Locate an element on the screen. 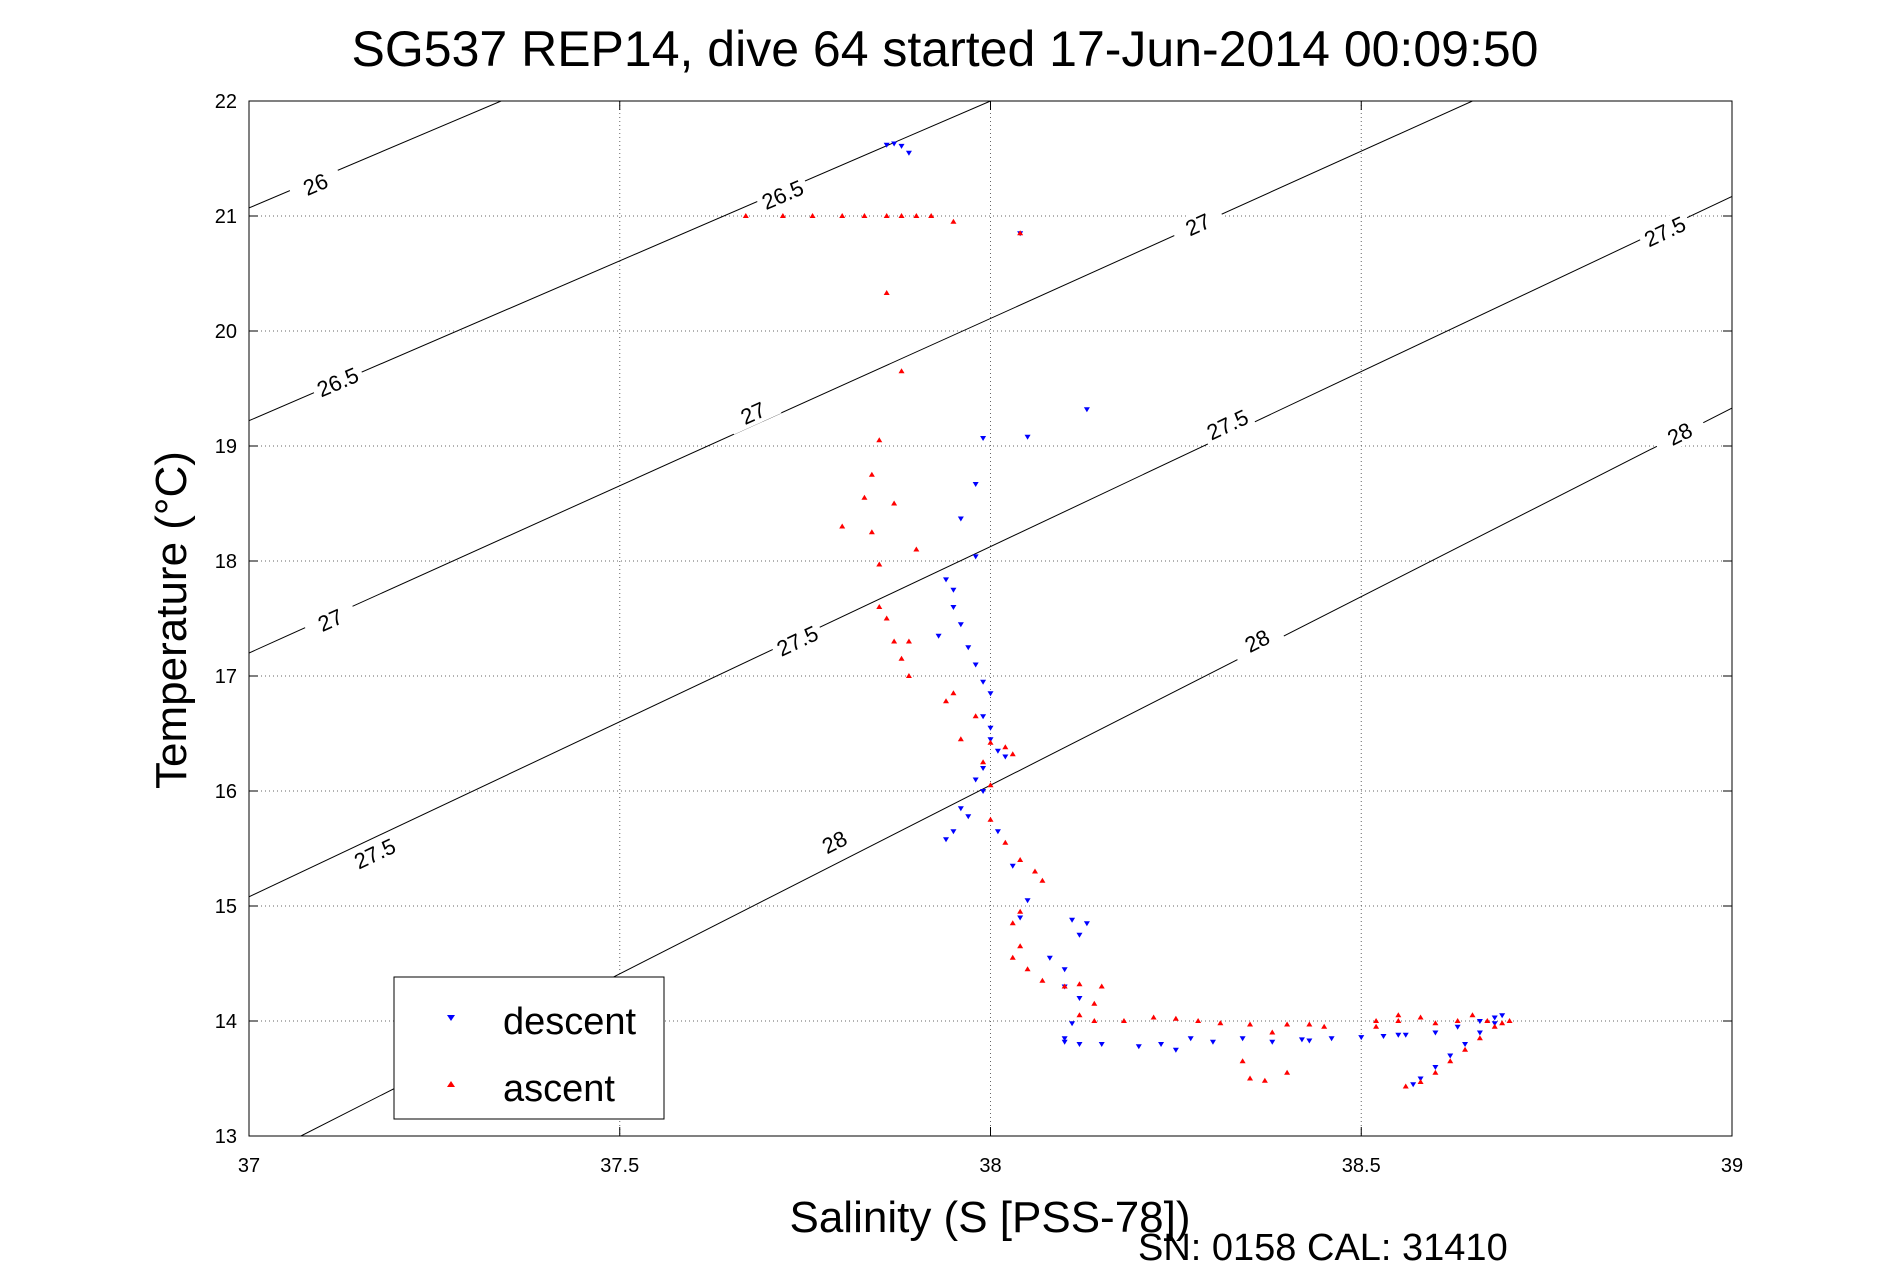 This screenshot has height=1262, width=1891. contour-label: 28 is located at coordinates (834, 842).